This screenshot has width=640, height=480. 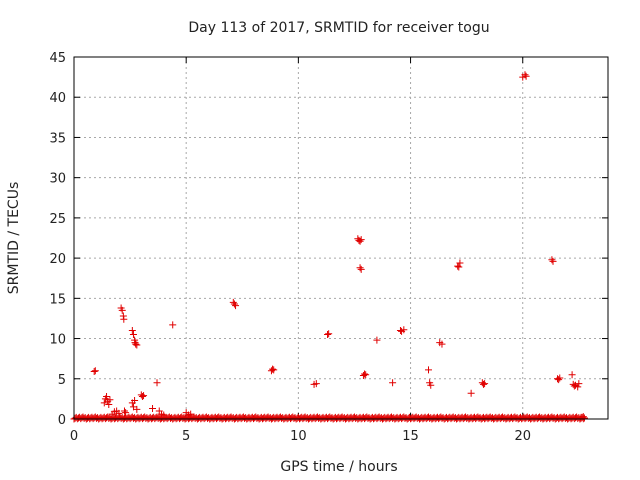 I want to click on x-tick-label: 5, so click(x=186, y=436).